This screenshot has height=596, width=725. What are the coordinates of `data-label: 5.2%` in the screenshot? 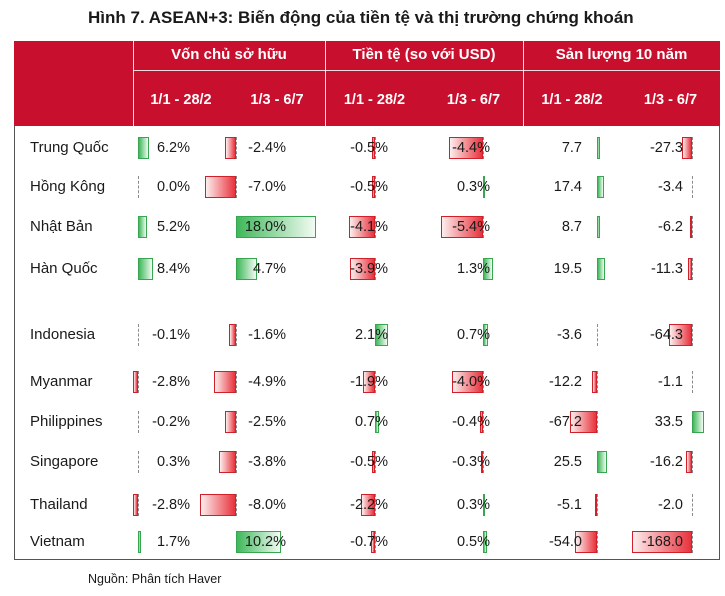 It's located at (173, 227).